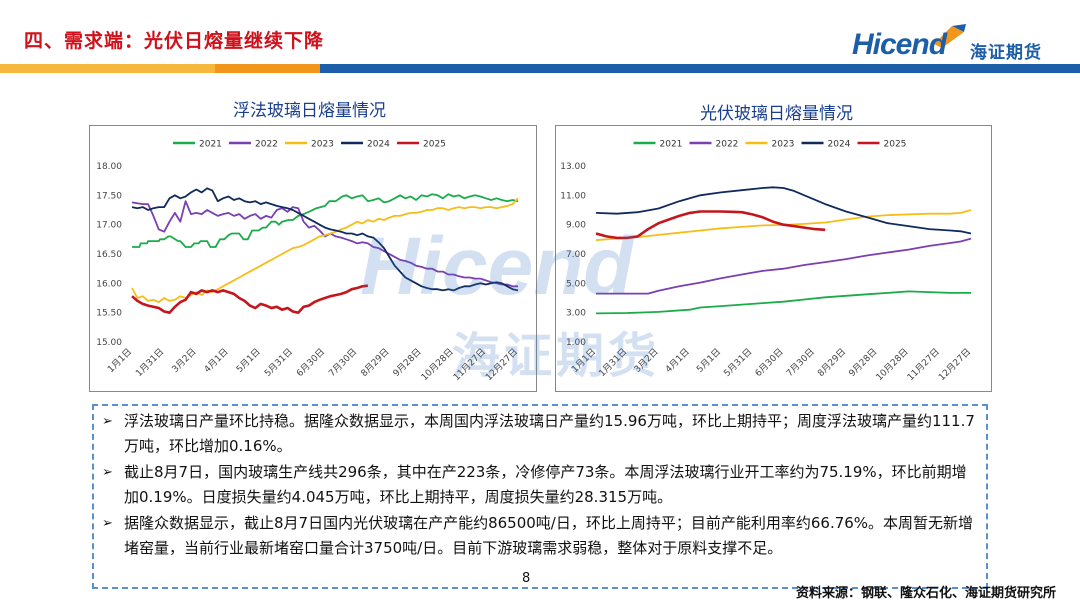 The width and height of the screenshot is (1080, 607). Describe the element at coordinates (776, 114) in the screenshot. I see `chart-title-pv: 光伏玻璃日熔量情况` at that location.